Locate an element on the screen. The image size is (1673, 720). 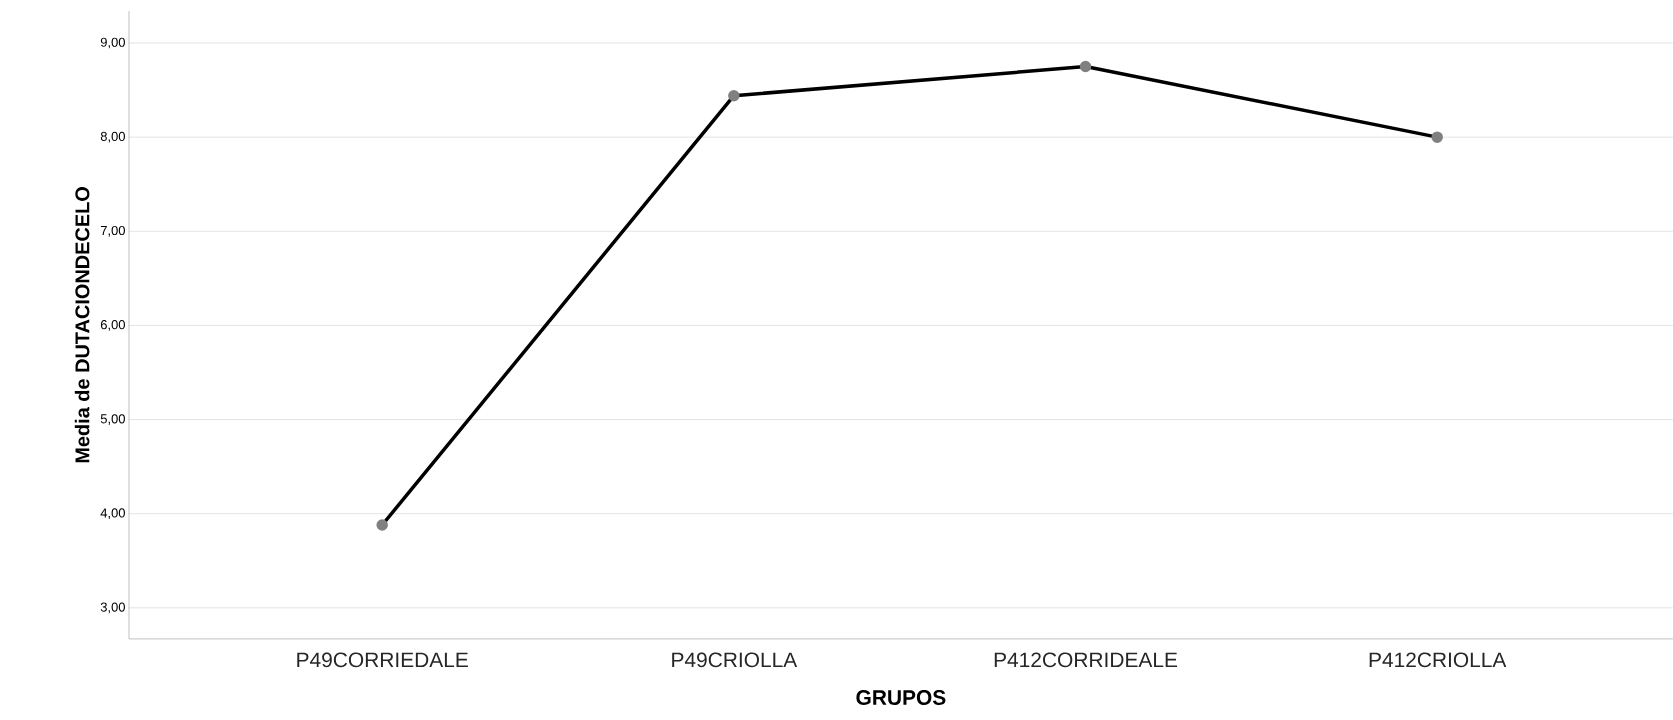
y-tick-label: 6,00 is located at coordinates (112, 325).